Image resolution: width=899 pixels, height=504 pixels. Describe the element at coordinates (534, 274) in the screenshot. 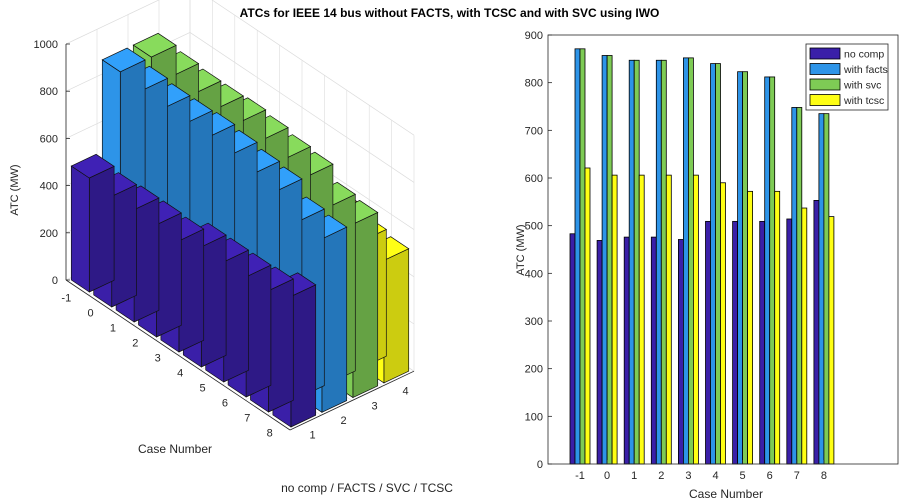

I see `y-tick-label: 400` at that location.